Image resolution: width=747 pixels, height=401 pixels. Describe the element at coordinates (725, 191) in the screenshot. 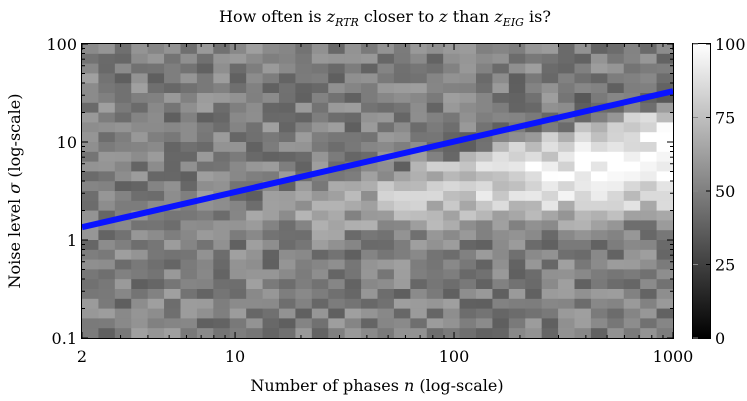

I see `colorbar-tick-label: 50` at that location.